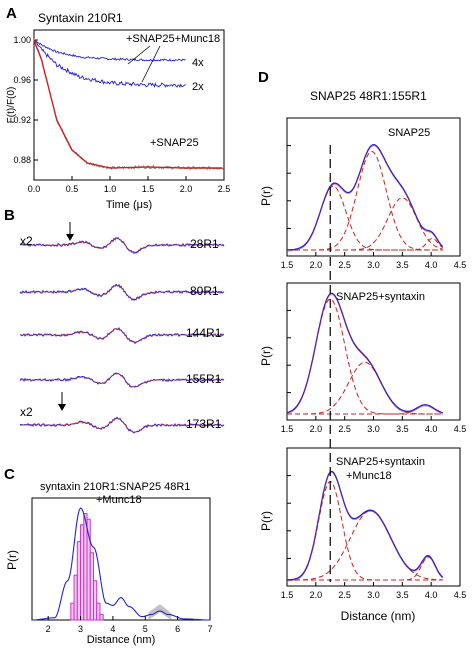  I want to click on panel-c-ylabel: P(r), so click(12, 560).